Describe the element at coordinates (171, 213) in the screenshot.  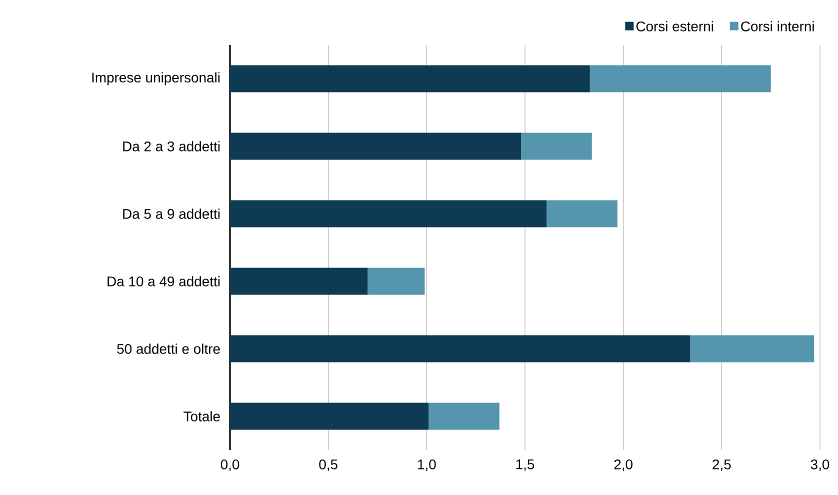
I see `y-tick-label: Da 5 a 9 addetti` at that location.